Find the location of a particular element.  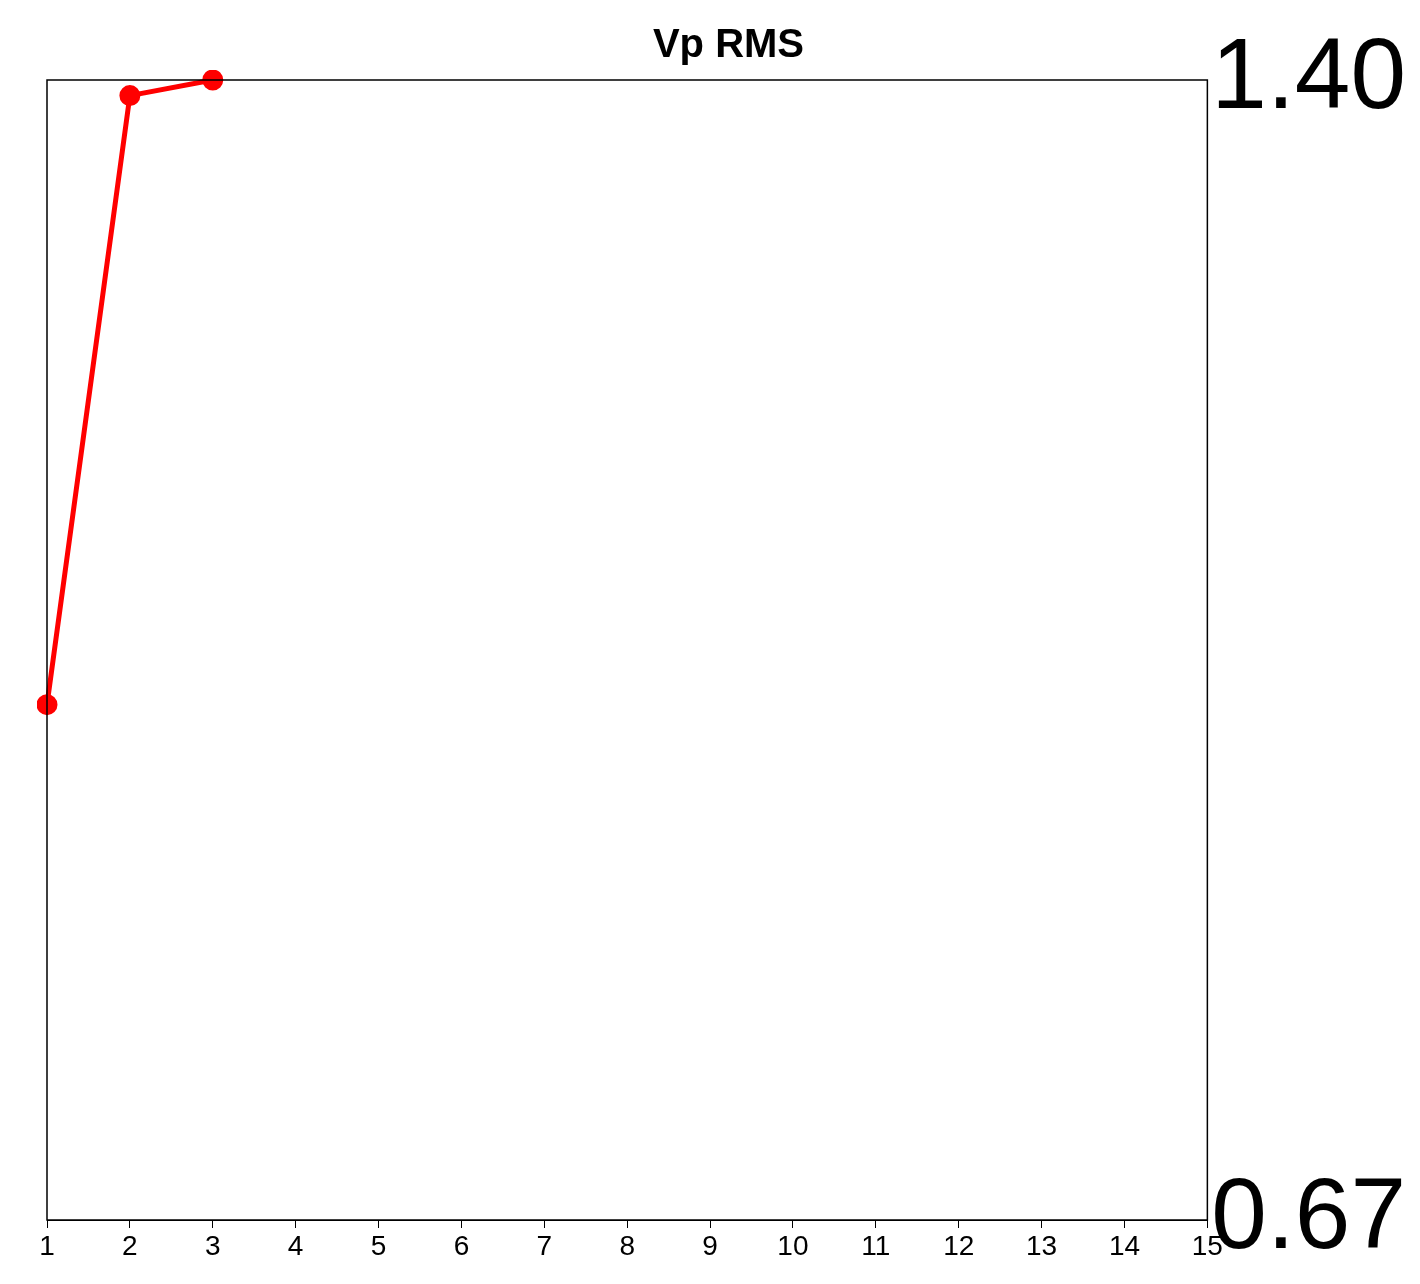

y-tick-label: 1.40 is located at coordinates (1309, 72).